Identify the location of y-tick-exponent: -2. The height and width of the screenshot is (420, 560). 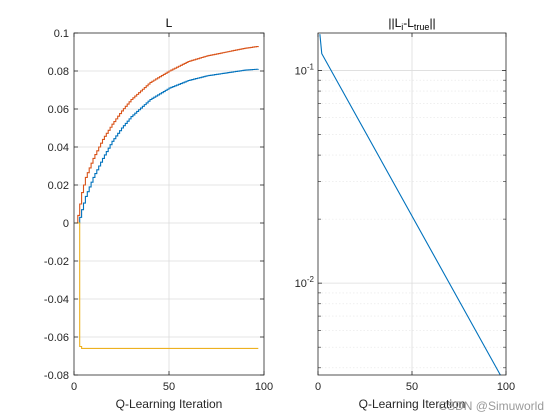
(311, 279).